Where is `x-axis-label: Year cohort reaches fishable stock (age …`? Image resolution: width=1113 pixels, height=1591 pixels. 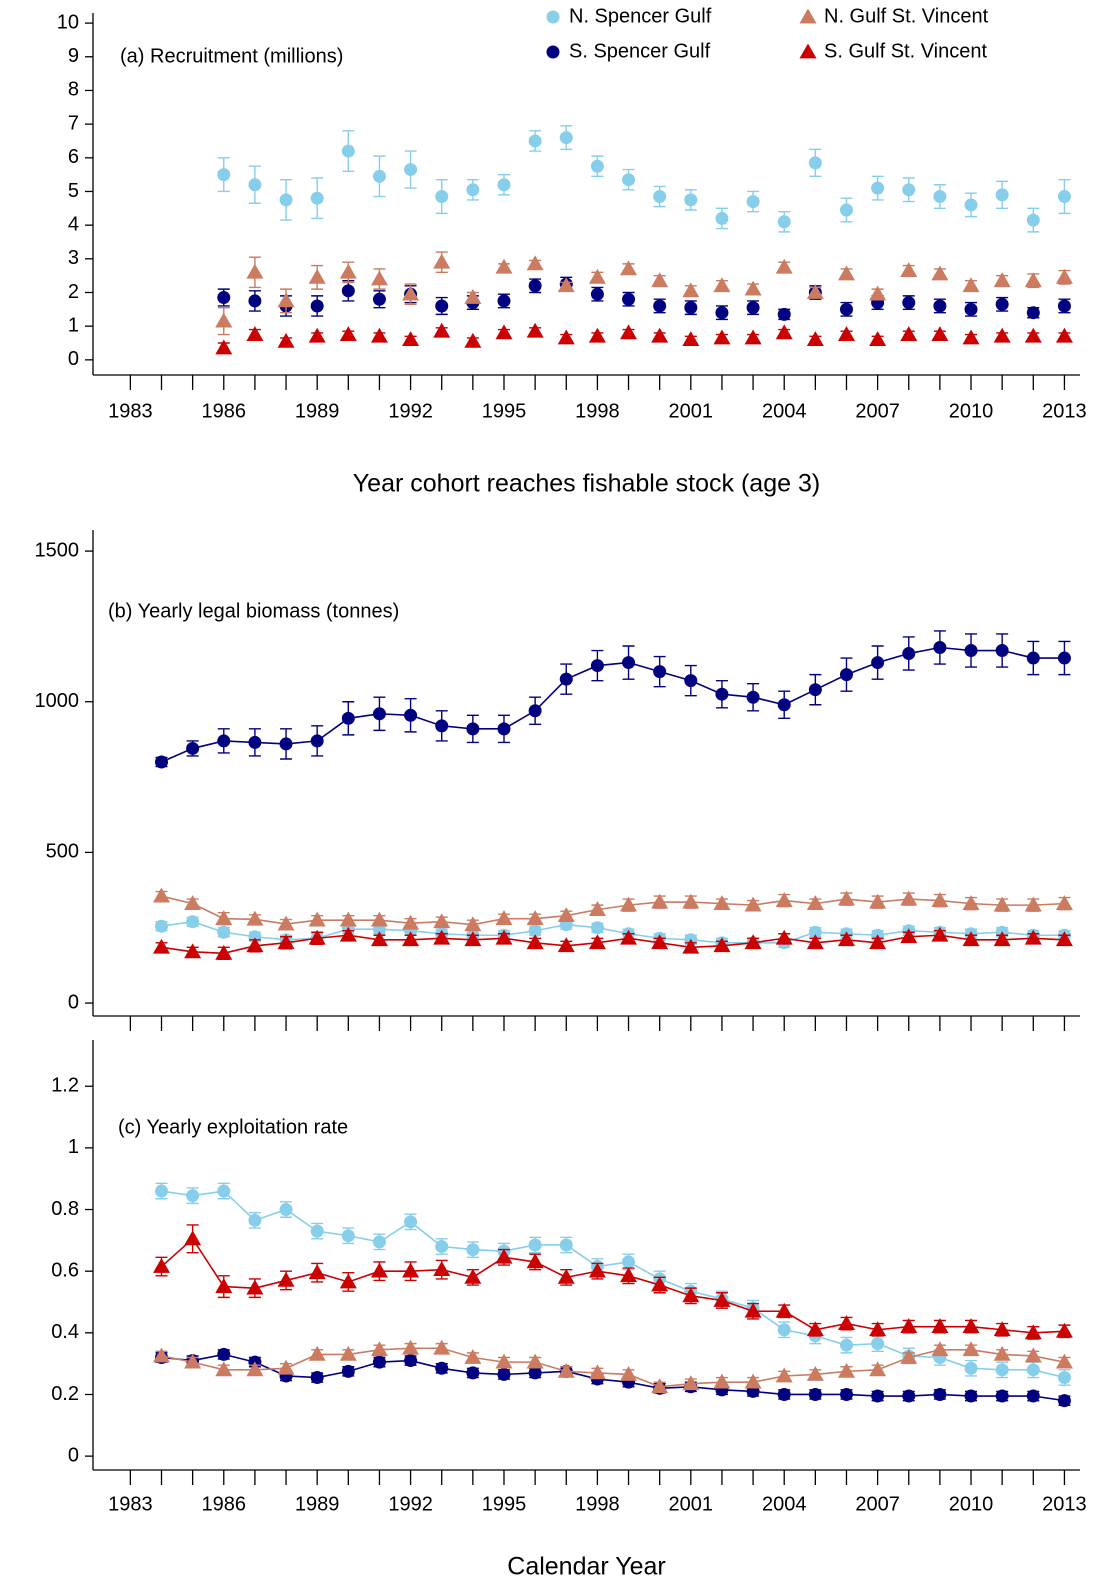 x-axis-label: Year cohort reaches fishable stock (age … is located at coordinates (586, 484).